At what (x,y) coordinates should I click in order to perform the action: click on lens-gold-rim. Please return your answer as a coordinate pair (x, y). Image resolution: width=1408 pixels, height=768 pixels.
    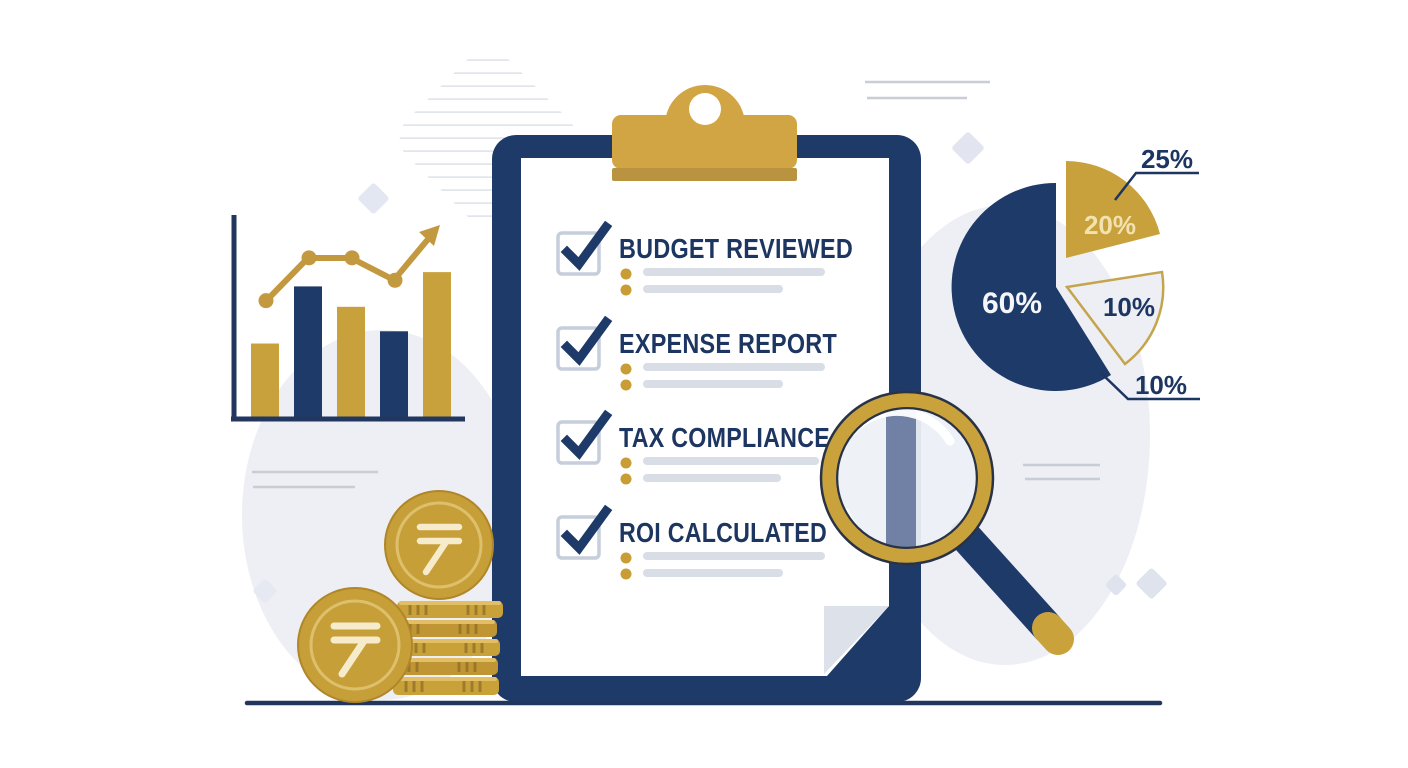
    Looking at the image, I should click on (907, 478).